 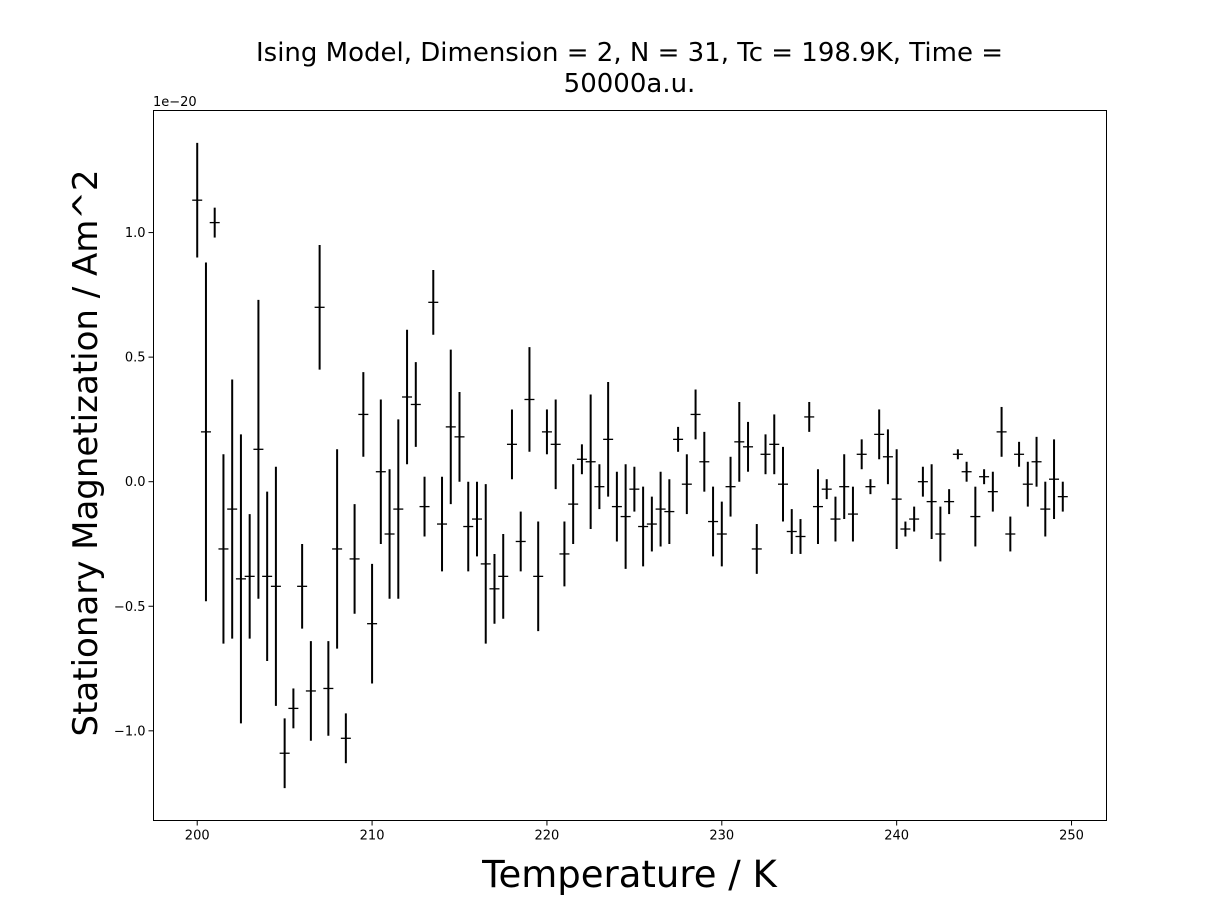 I want to click on y-offset-label: 1e−20, so click(x=175, y=102).